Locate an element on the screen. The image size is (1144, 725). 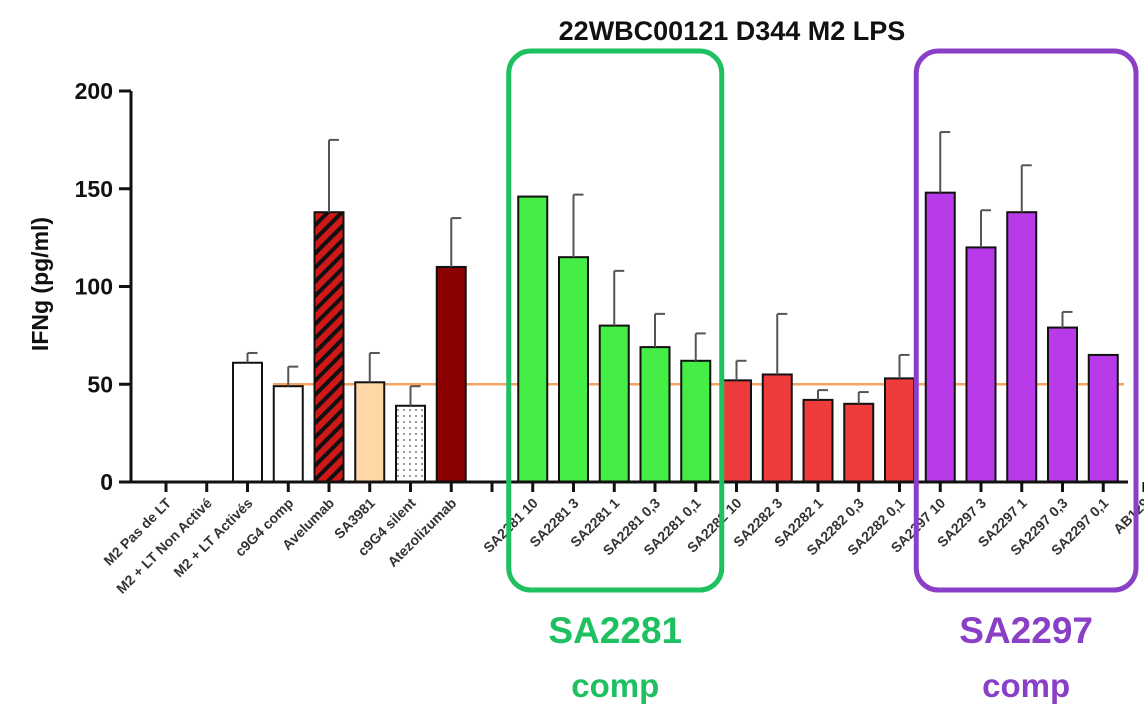
x-tick-label: AB129 is located at coordinates (1127, 516).